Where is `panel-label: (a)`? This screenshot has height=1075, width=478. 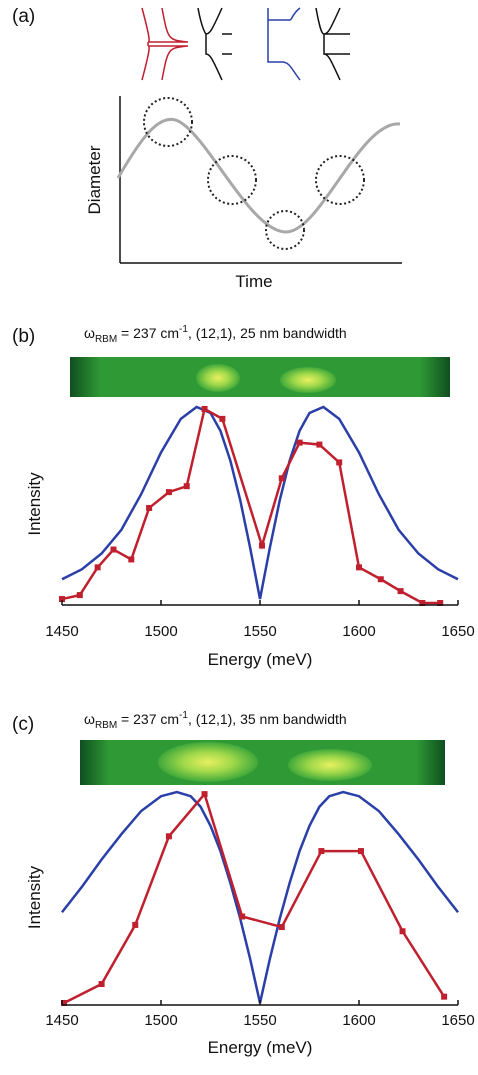
panel-label: (a) is located at coordinates (23, 16).